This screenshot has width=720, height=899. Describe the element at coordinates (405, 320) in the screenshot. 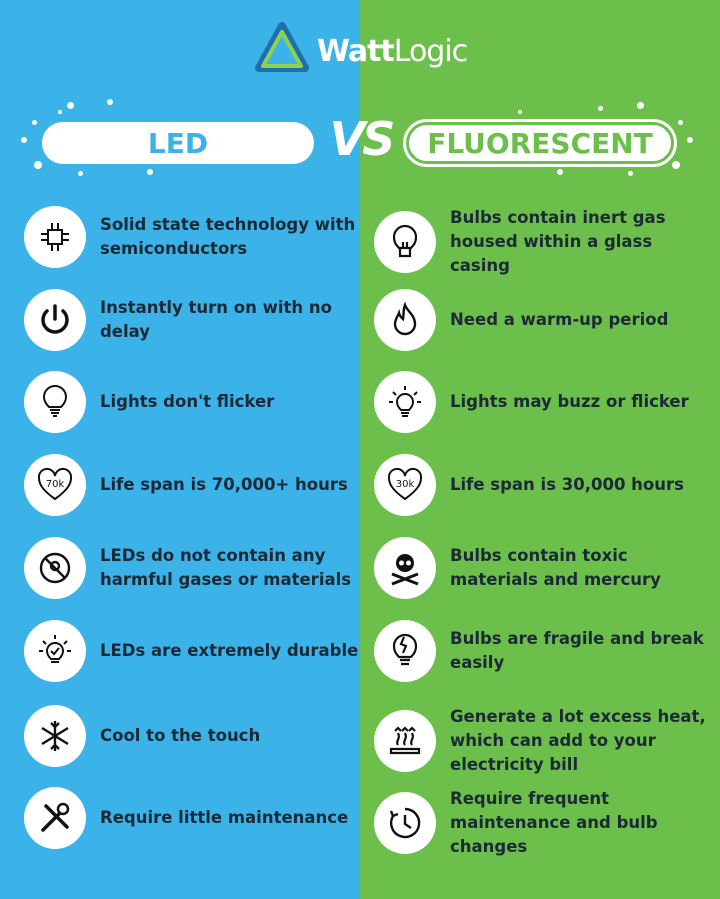

I see `flame-icon` at that location.